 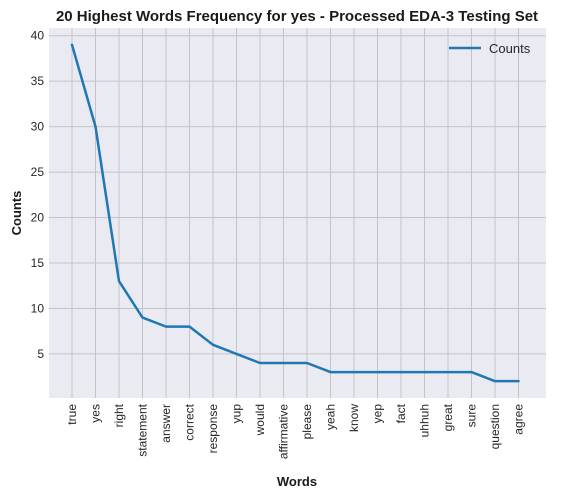 I want to click on x-tick-label: answer, so click(x=166, y=423).